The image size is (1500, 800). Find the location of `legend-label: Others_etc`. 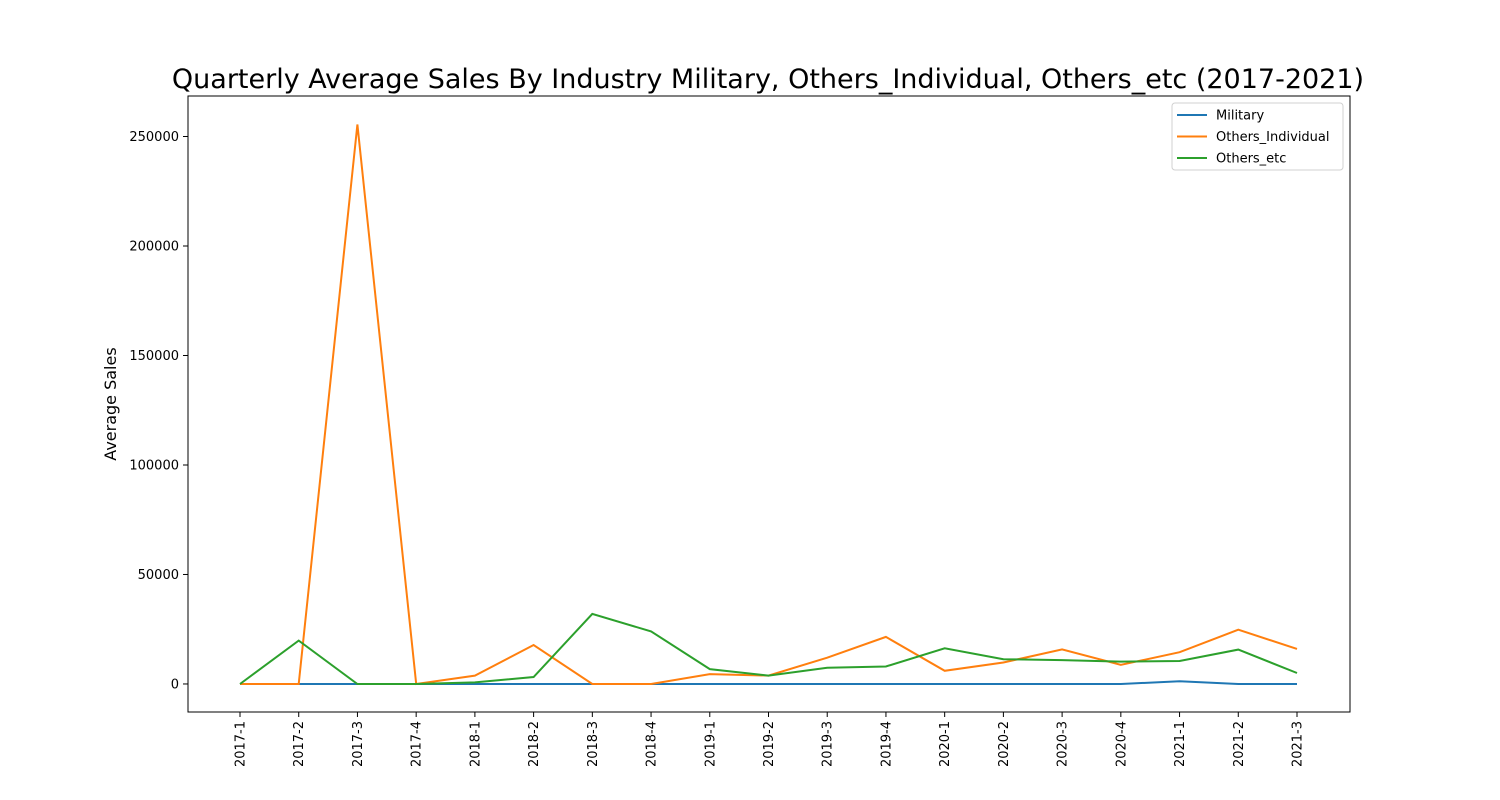

legend-label: Others_etc is located at coordinates (1251, 159).